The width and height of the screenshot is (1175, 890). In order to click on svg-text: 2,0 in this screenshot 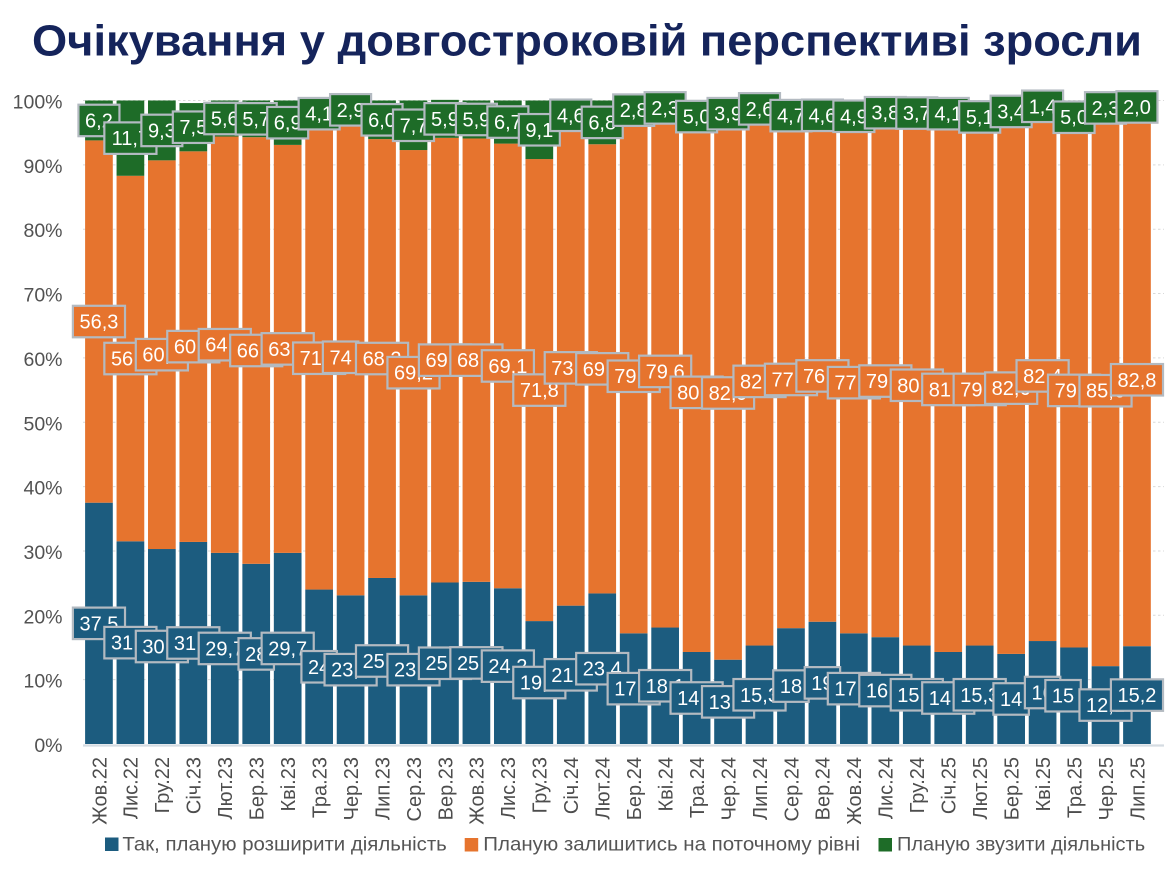, I will do `click(1137, 108)`.